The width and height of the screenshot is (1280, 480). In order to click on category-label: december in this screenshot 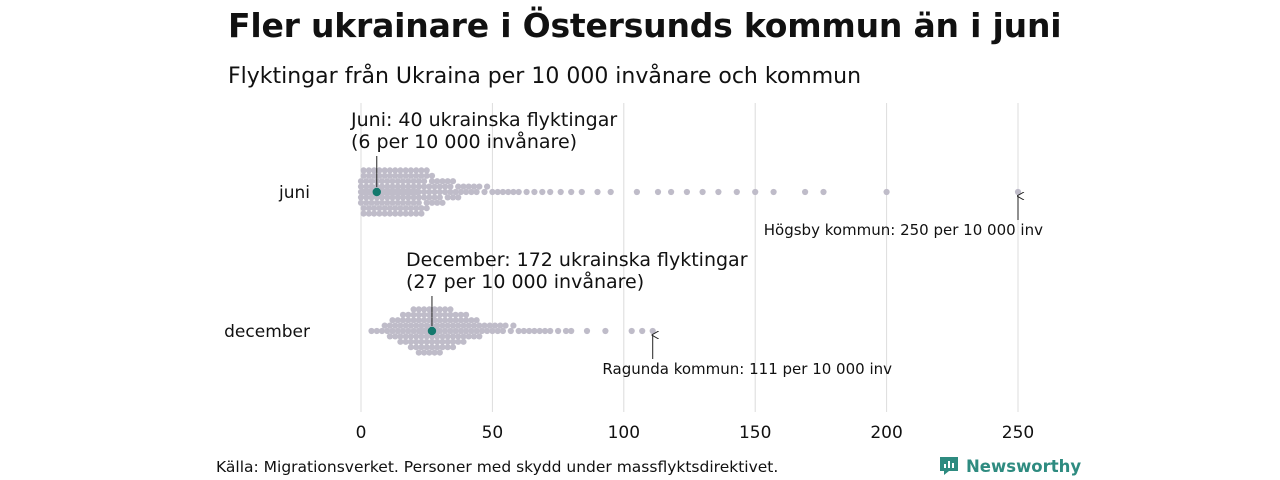, I will do `click(267, 332)`.